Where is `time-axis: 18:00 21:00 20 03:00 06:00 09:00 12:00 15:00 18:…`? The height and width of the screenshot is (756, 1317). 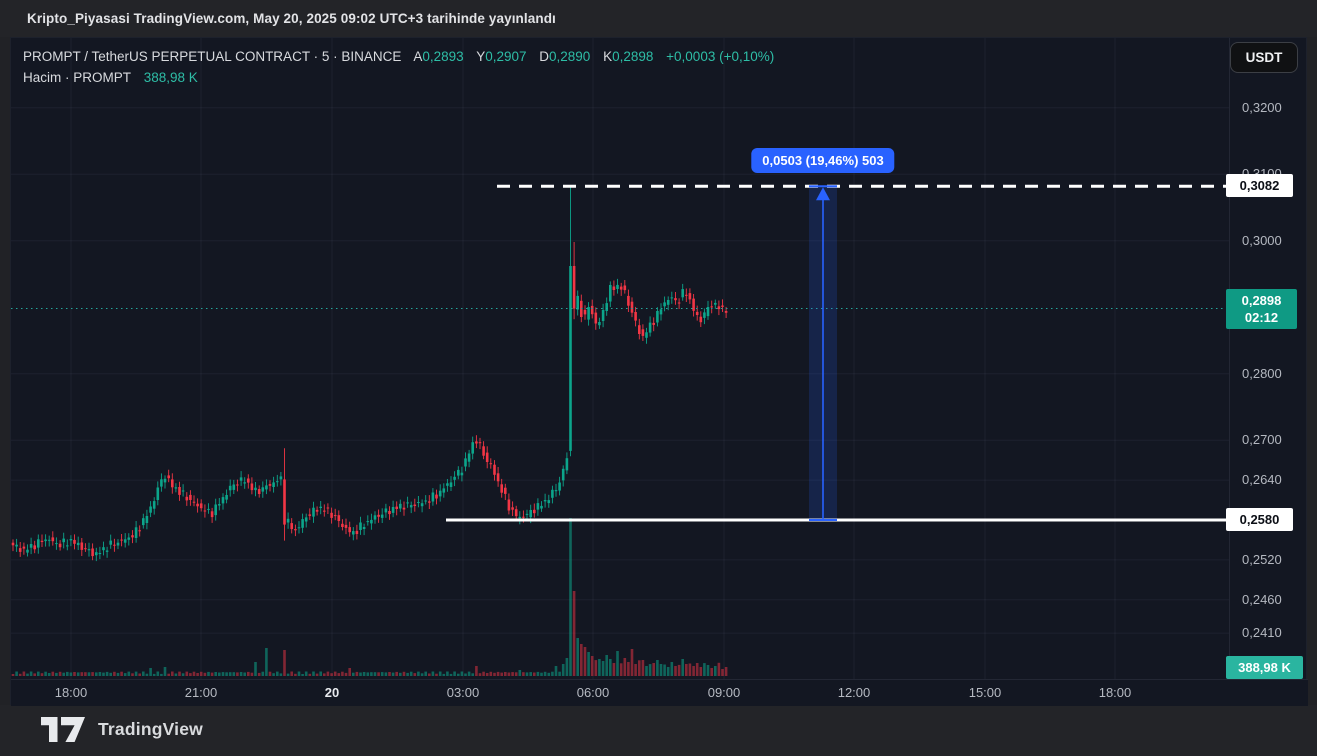 time-axis: 18:00 21:00 20 03:00 06:00 09:00 12:00 15:00 18:… is located at coordinates (659, 692).